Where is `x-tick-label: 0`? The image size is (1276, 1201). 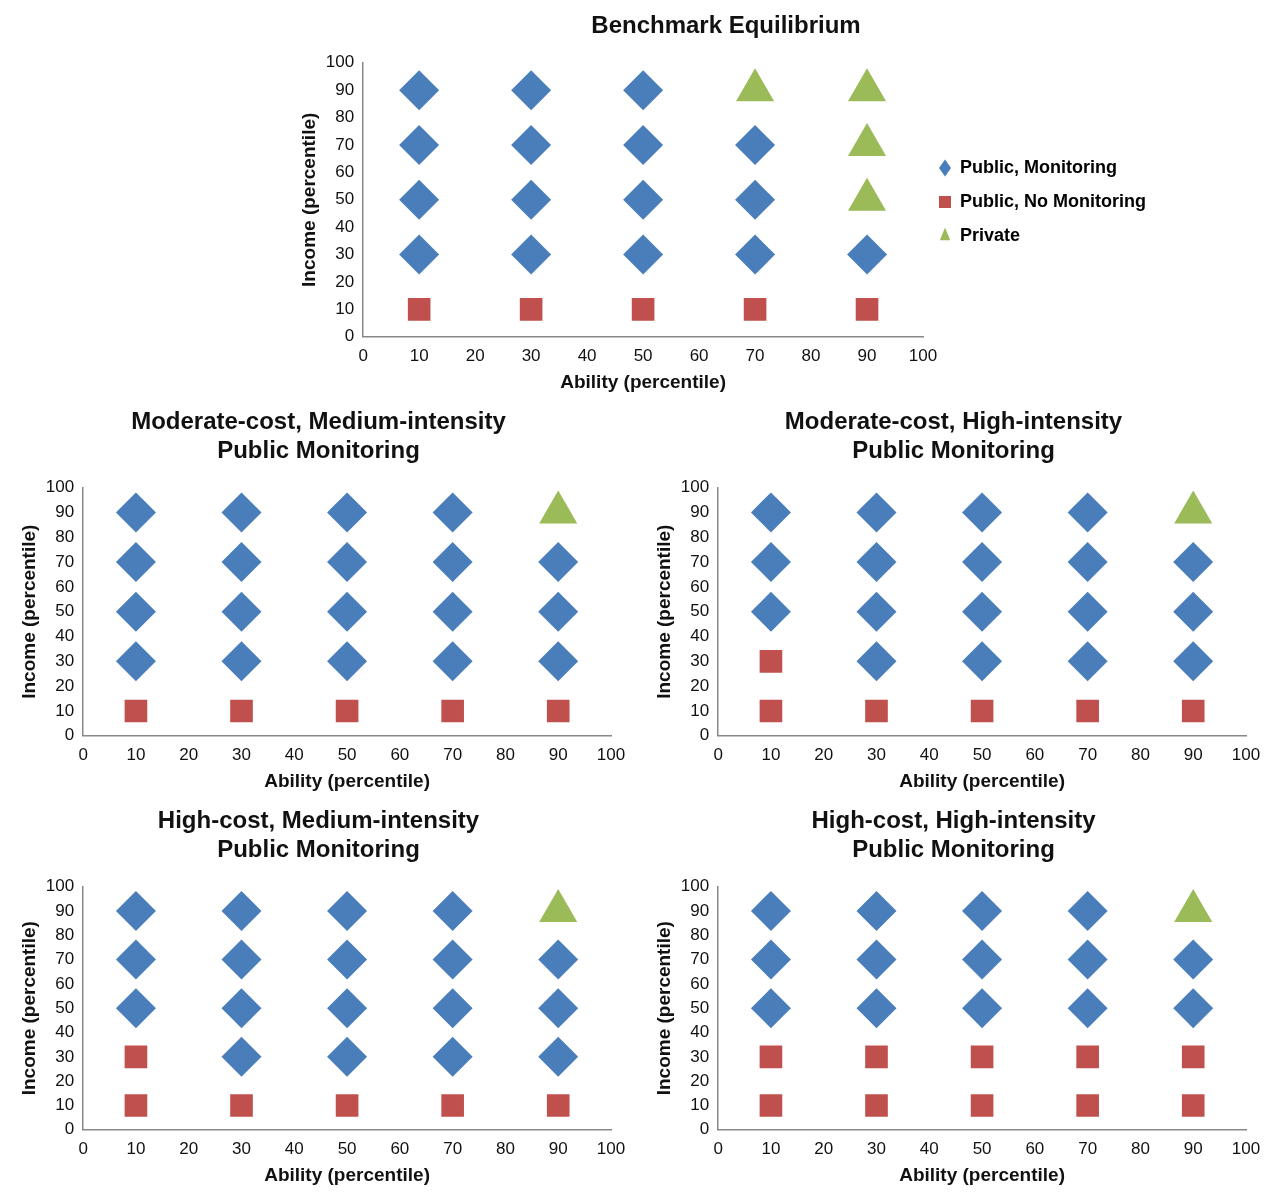
x-tick-label: 0 is located at coordinates (83, 1148).